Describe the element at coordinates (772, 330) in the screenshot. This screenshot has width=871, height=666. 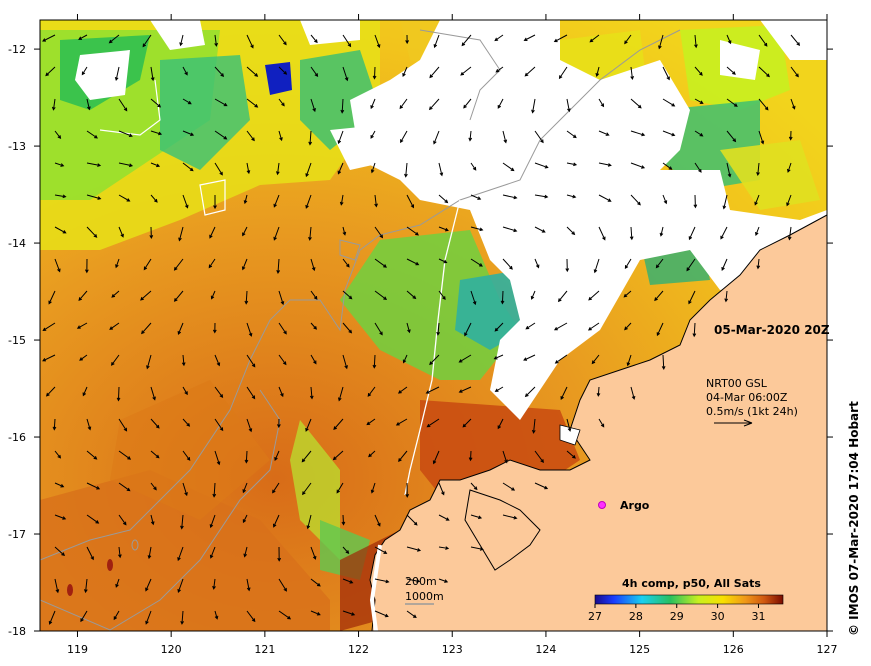
I see `date-label: 05-Mar-2020 20Z` at that location.